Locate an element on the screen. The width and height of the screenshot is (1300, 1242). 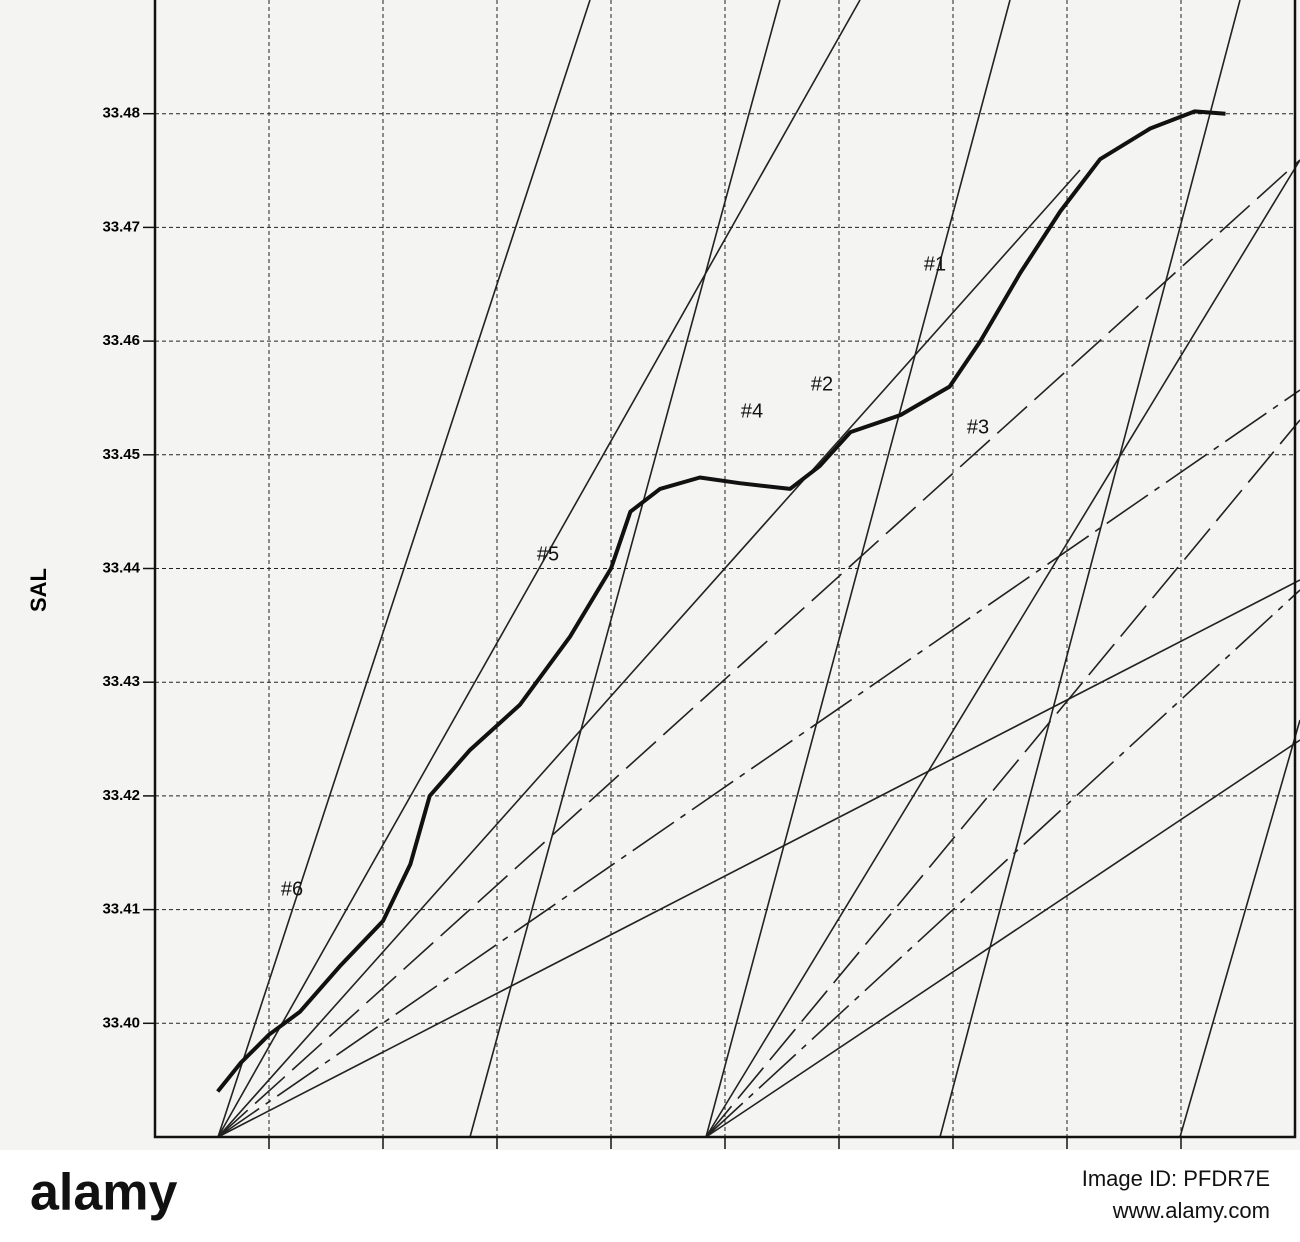
y-tick-label: 33.47 is located at coordinates (121, 226).